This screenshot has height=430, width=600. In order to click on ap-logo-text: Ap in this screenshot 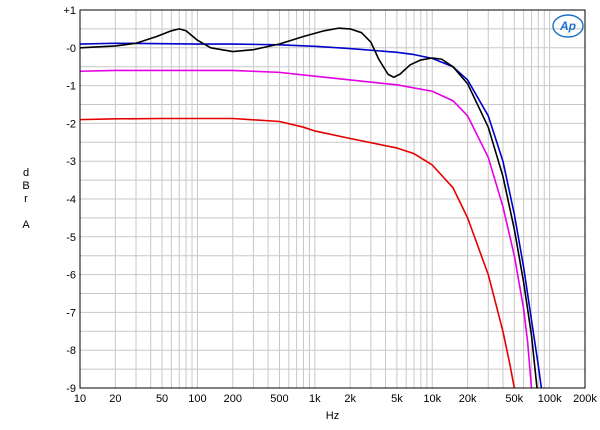, I will do `click(567, 26)`.